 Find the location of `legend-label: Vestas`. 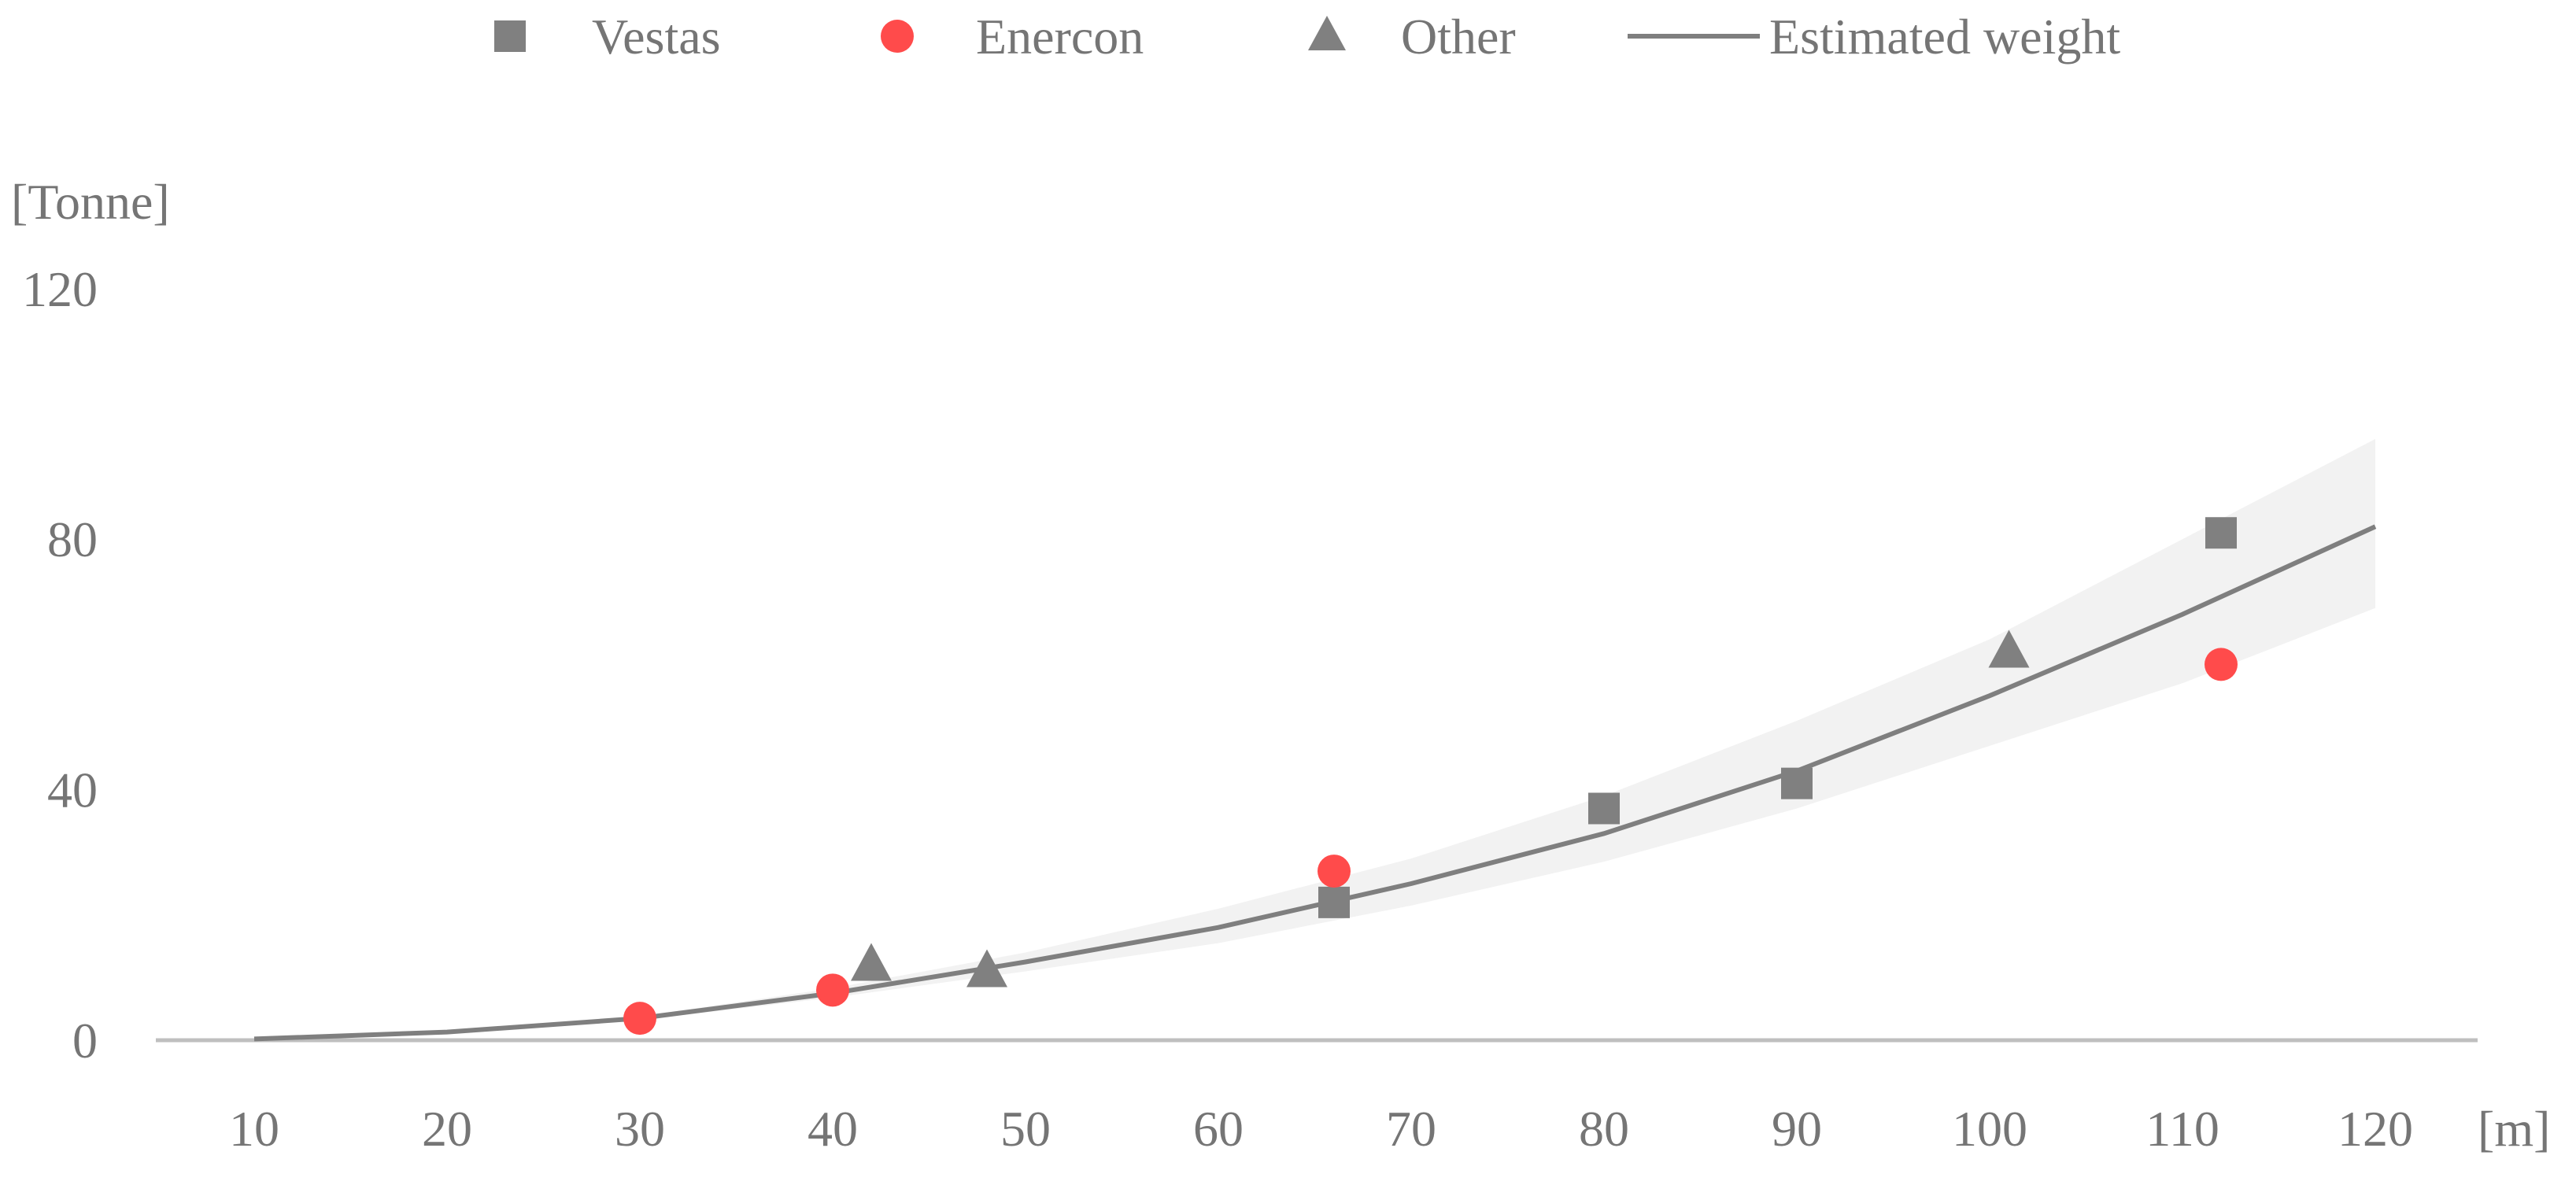

legend-label: Vestas is located at coordinates (656, 37).